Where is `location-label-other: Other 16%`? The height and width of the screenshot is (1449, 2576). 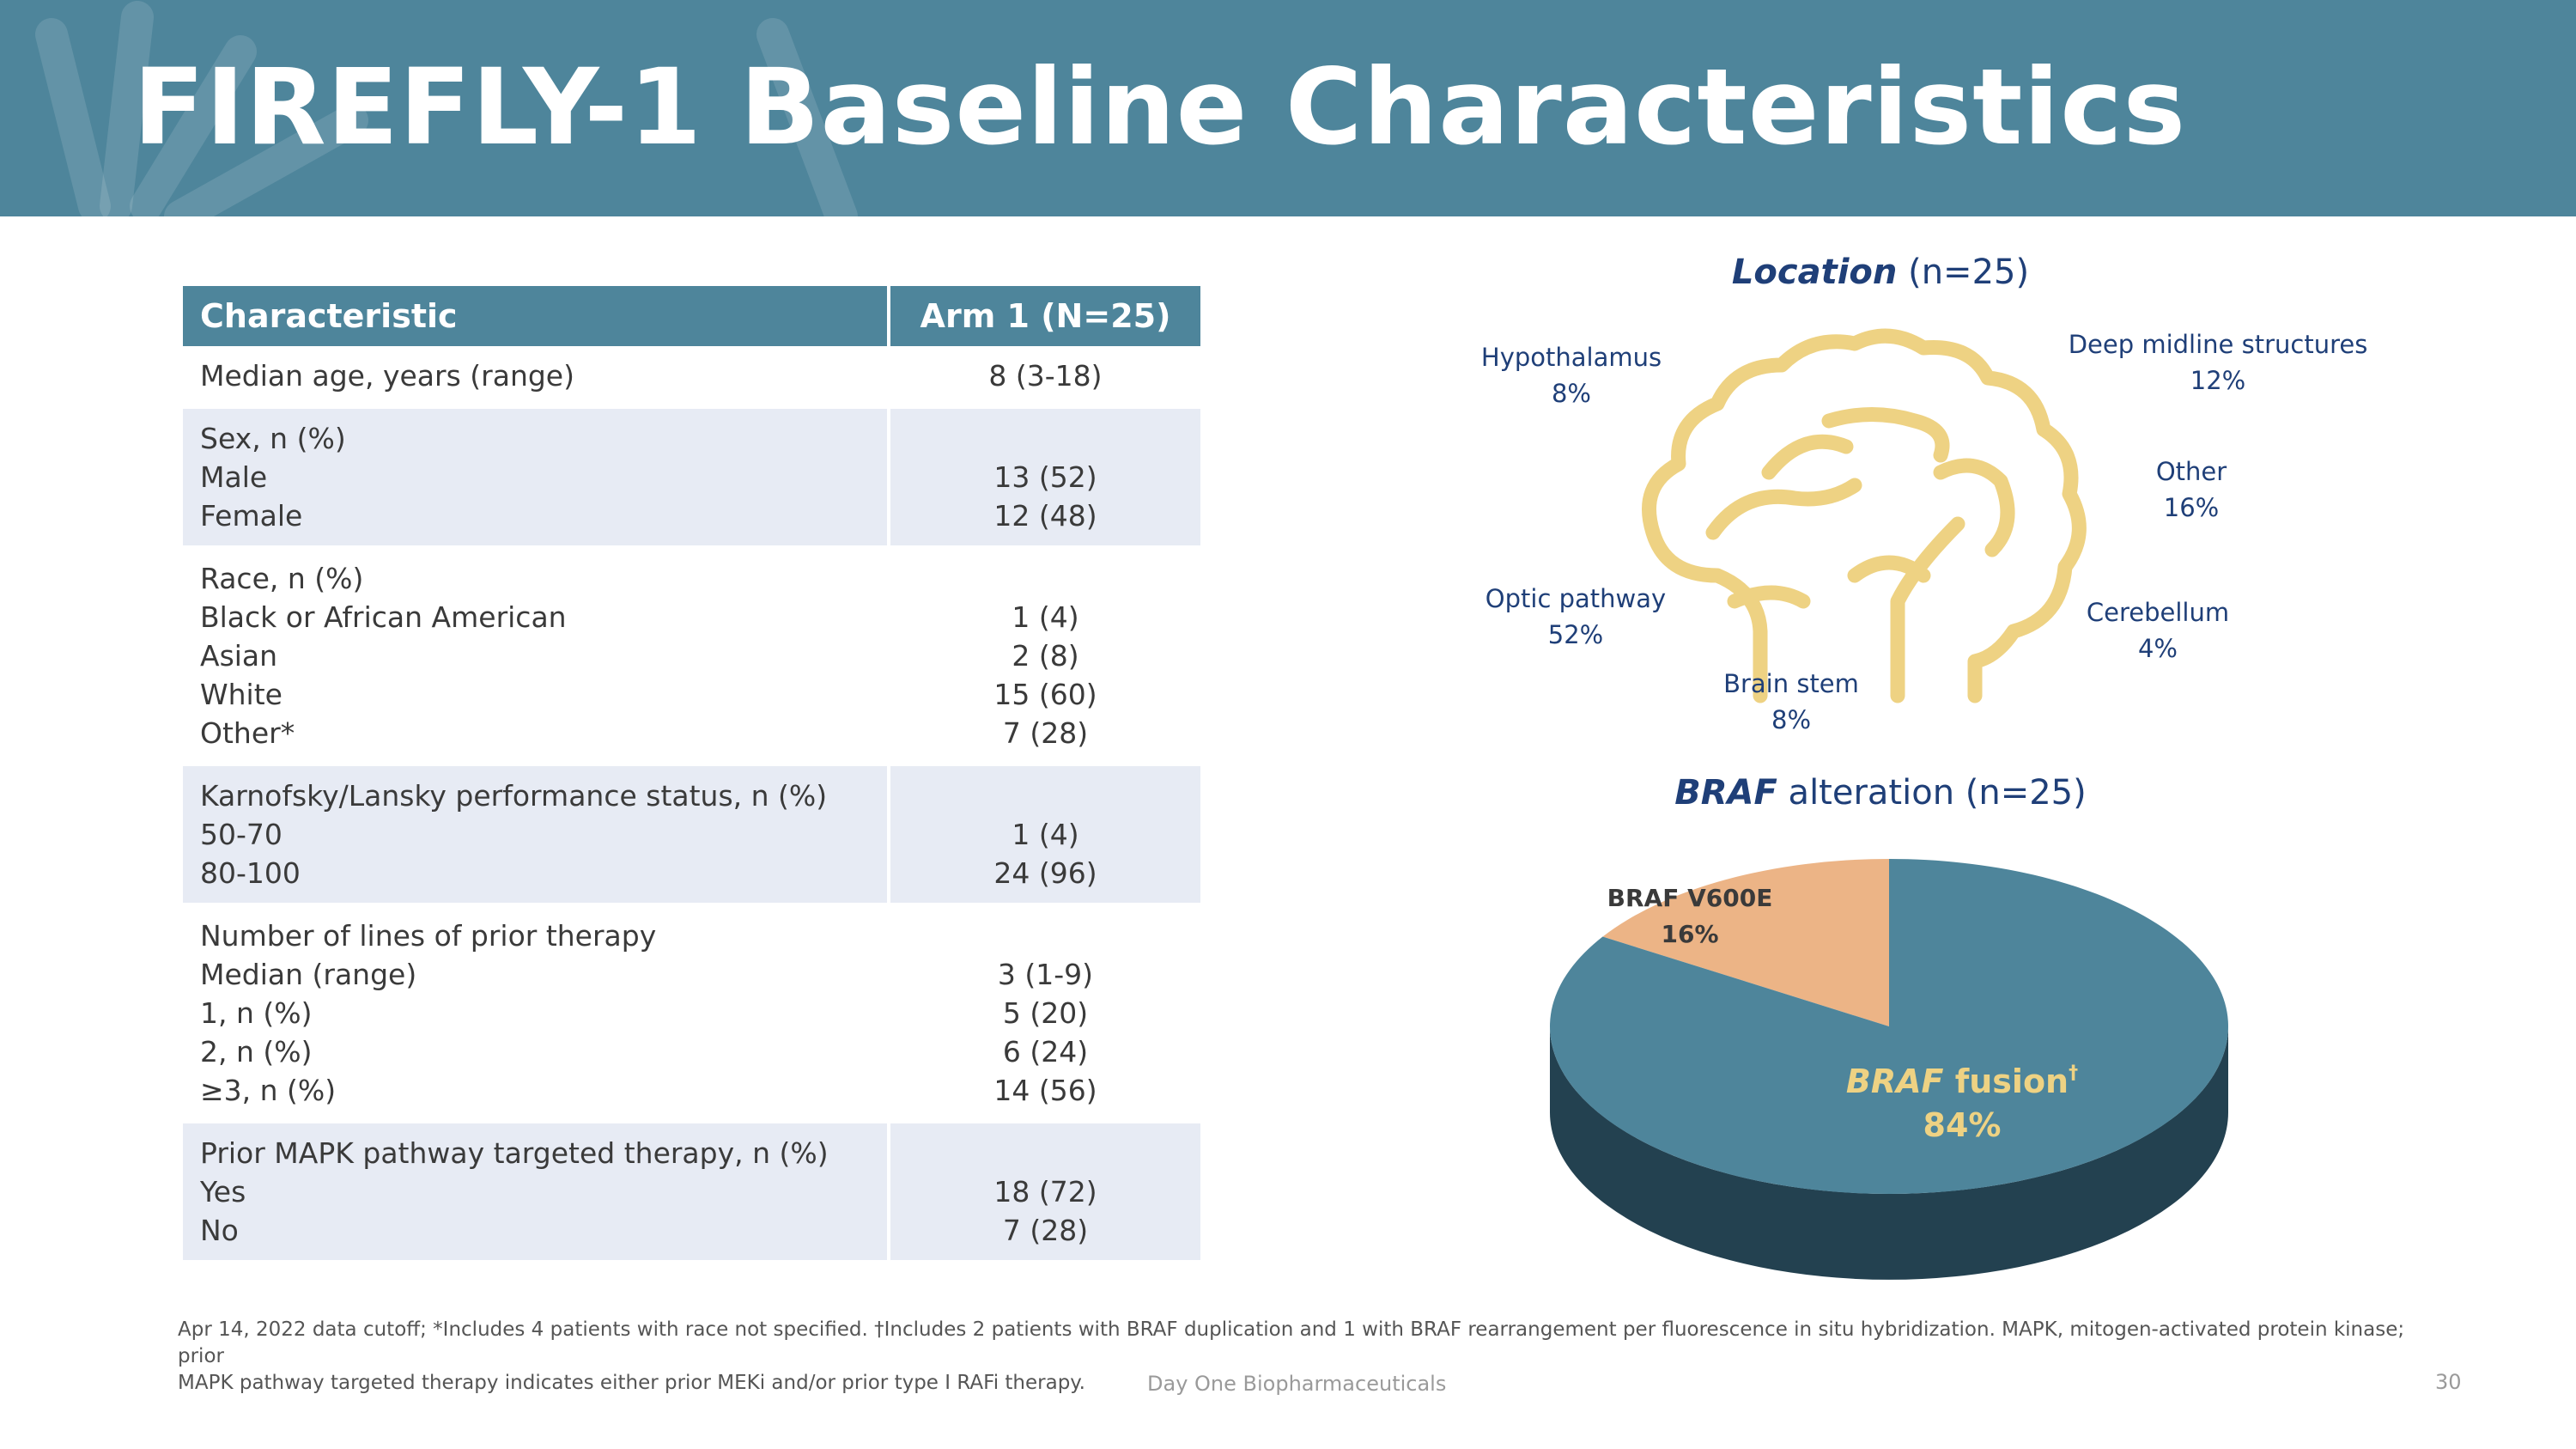 location-label-other: Other 16% is located at coordinates (2192, 490).